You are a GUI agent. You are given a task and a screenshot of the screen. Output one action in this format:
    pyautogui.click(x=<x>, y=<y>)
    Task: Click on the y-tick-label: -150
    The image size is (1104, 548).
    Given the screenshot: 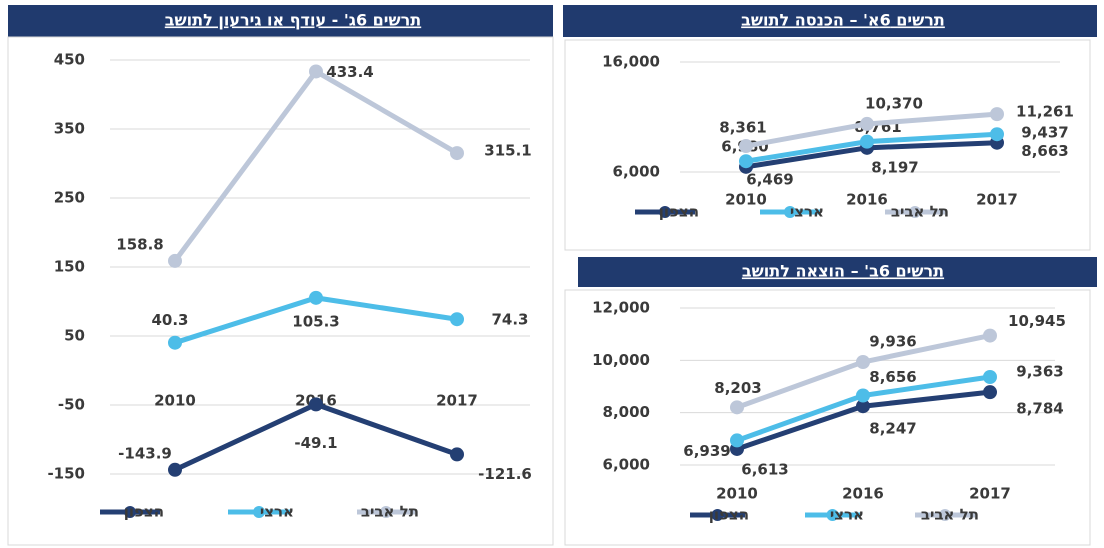 What is the action you would take?
    pyautogui.click(x=66, y=474)
    